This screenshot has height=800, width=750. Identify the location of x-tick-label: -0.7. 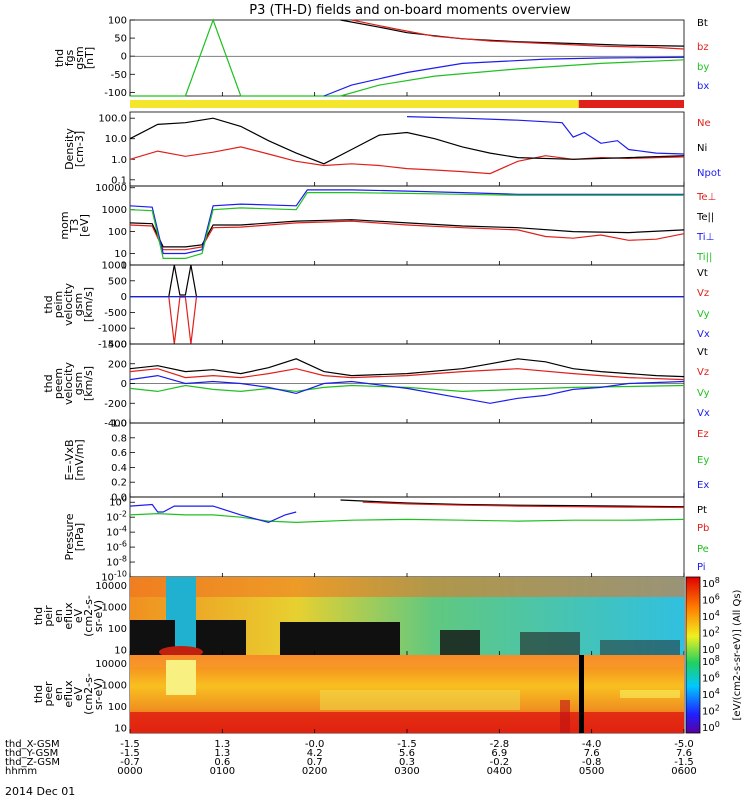
(130, 762).